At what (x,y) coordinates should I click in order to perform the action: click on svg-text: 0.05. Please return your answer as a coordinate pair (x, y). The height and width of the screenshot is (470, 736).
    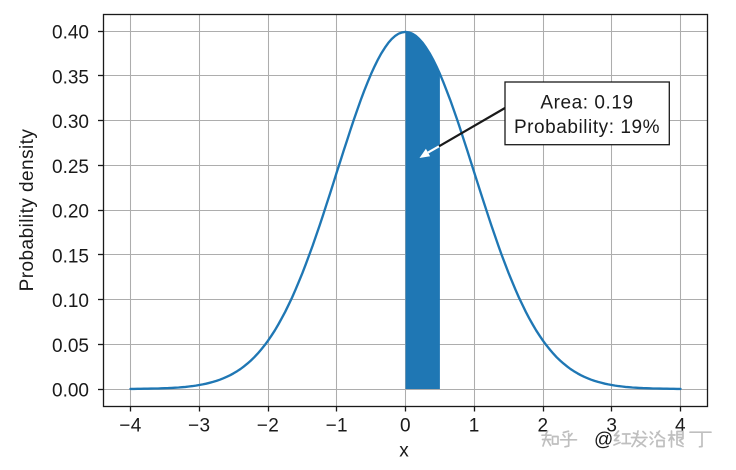
    Looking at the image, I should click on (70, 346).